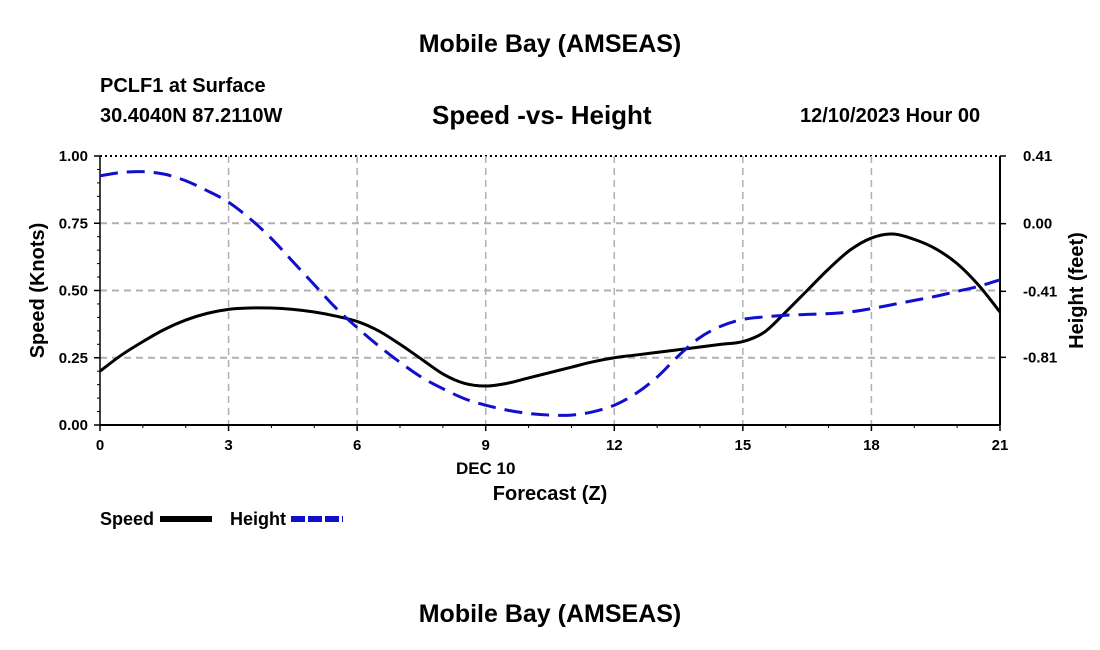 The width and height of the screenshot is (1100, 650). I want to click on x-tick-label: 0, so click(100, 445).